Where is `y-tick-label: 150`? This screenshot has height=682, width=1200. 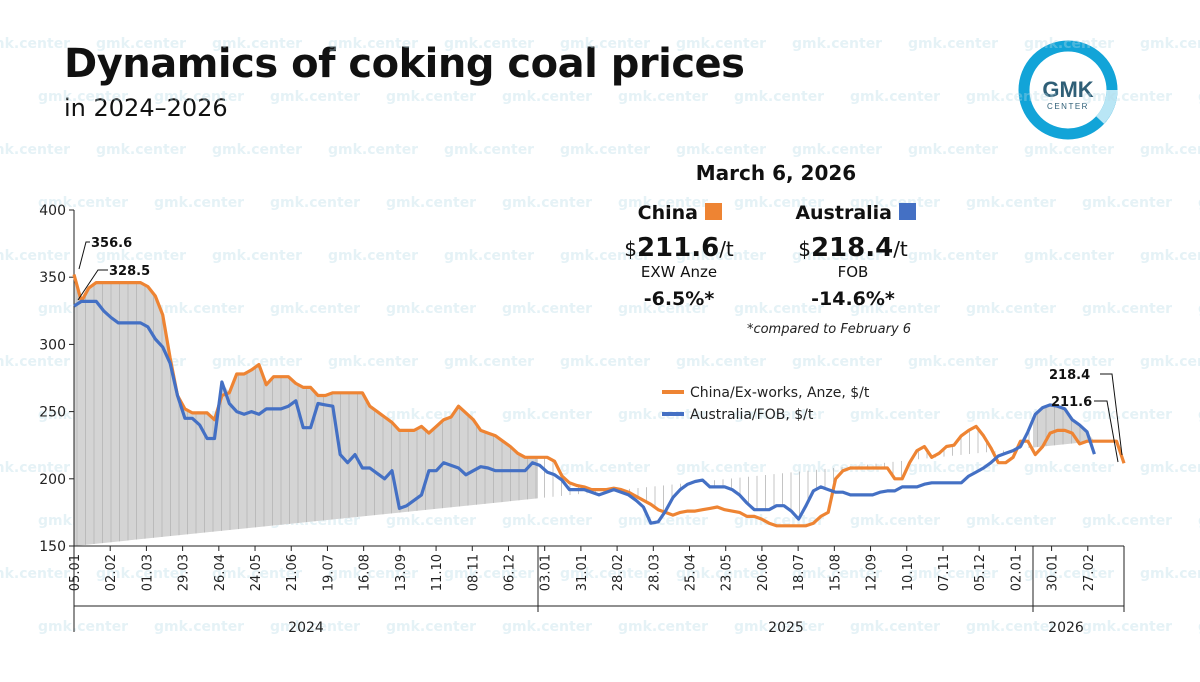
y-tick-label: 150 is located at coordinates (52, 547).